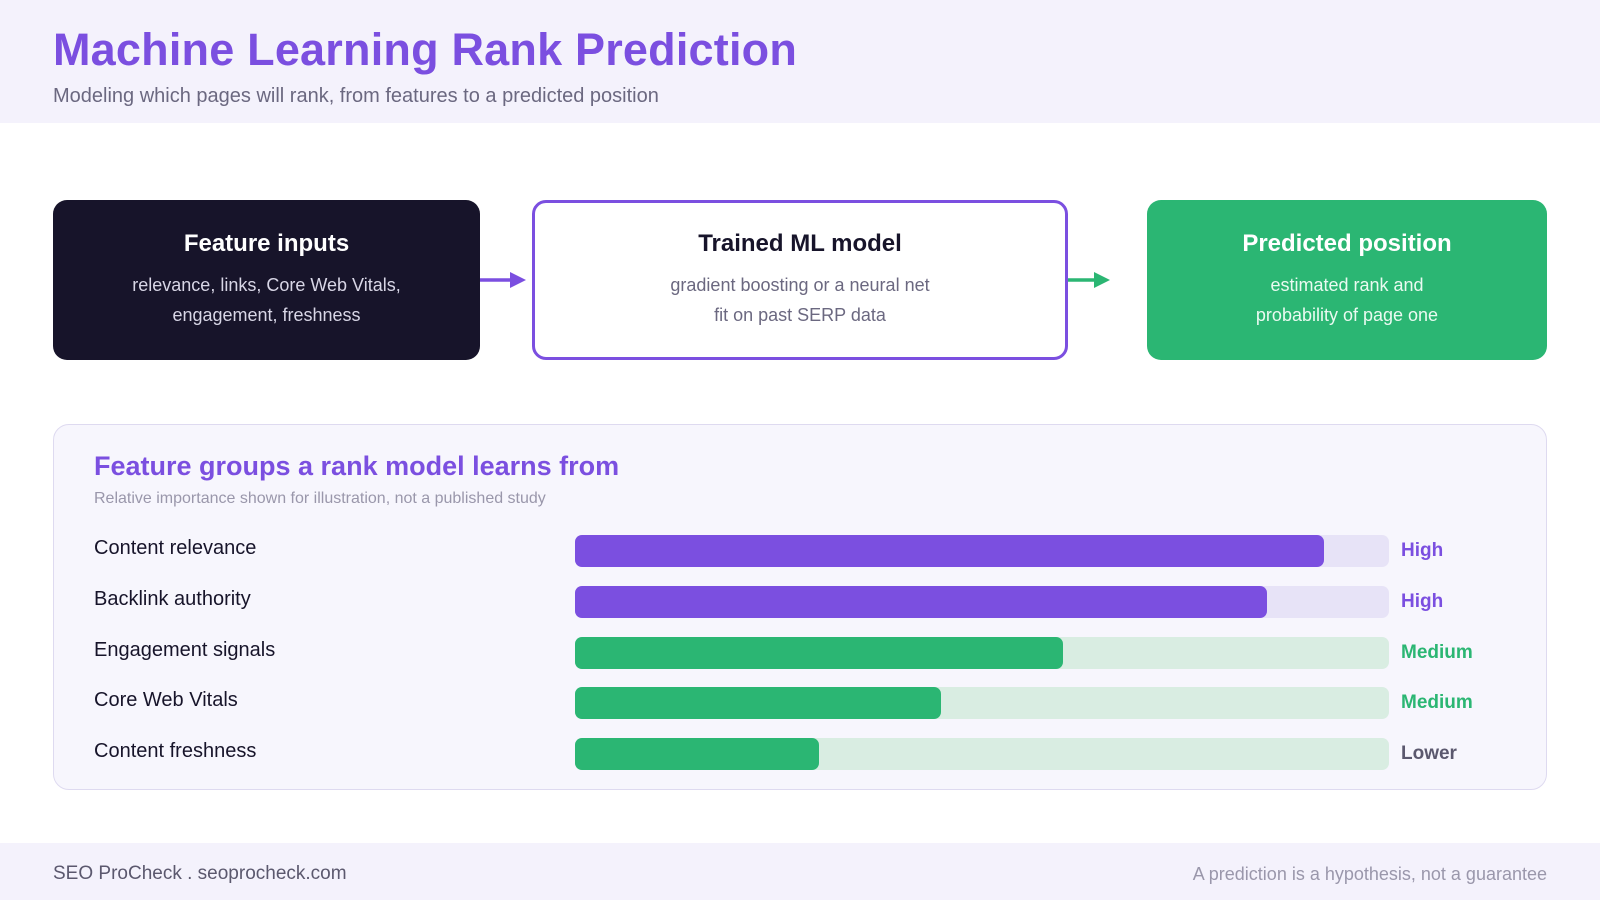  What do you see at coordinates (800, 243) in the screenshot?
I see `trained-model-title: Trained ML model` at bounding box center [800, 243].